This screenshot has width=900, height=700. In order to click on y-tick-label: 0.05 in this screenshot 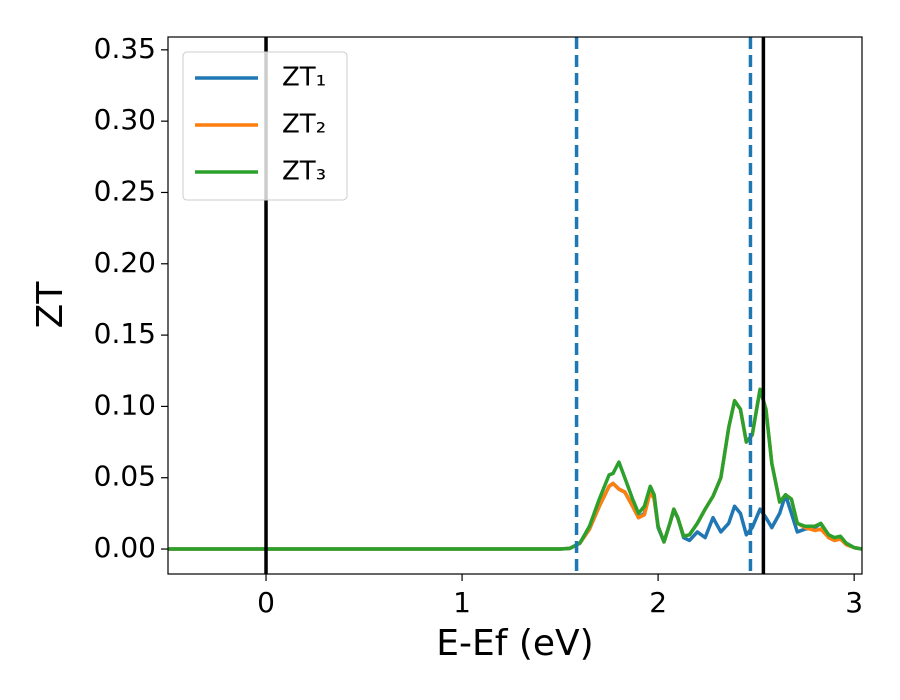, I will do `click(125, 476)`.